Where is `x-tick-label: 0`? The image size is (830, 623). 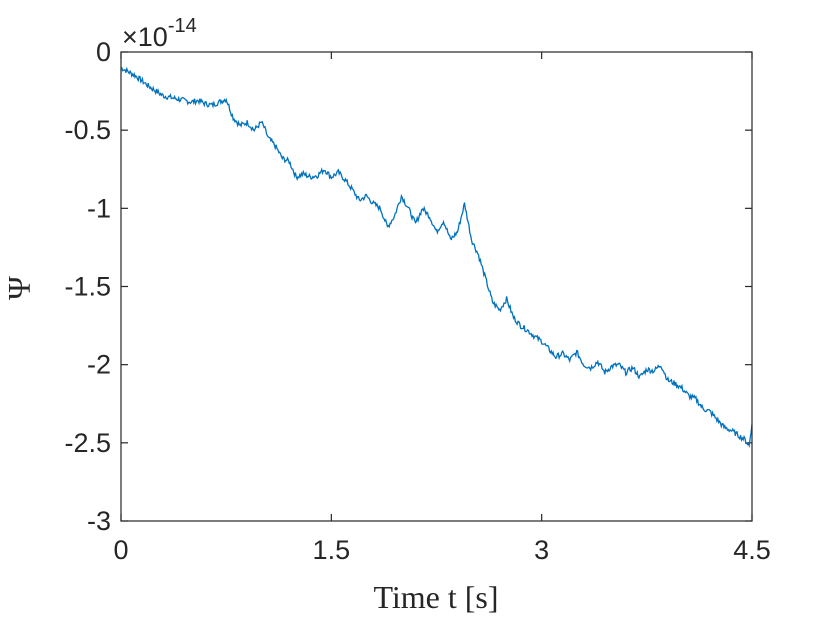
x-tick-label: 0 is located at coordinates (120, 550).